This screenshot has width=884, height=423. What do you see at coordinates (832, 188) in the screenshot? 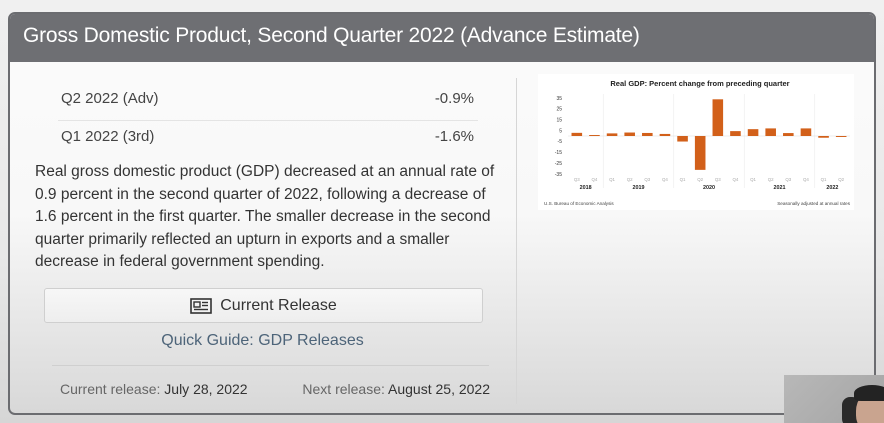
I see `year-label: 2022` at bounding box center [832, 188].